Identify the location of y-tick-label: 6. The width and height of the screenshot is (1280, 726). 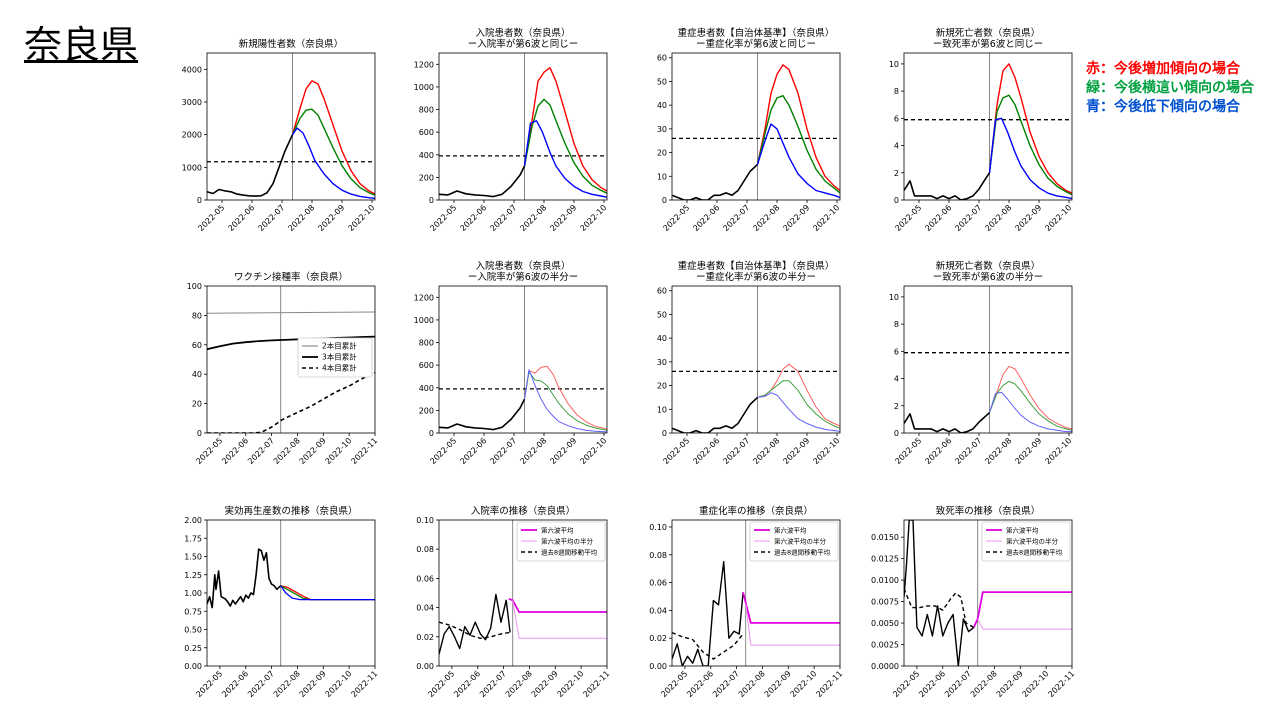
(896, 351).